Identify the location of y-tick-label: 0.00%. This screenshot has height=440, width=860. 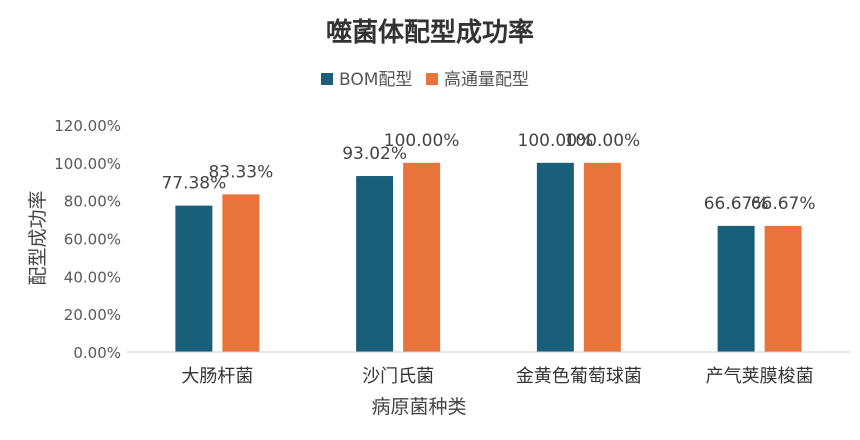
(97, 353).